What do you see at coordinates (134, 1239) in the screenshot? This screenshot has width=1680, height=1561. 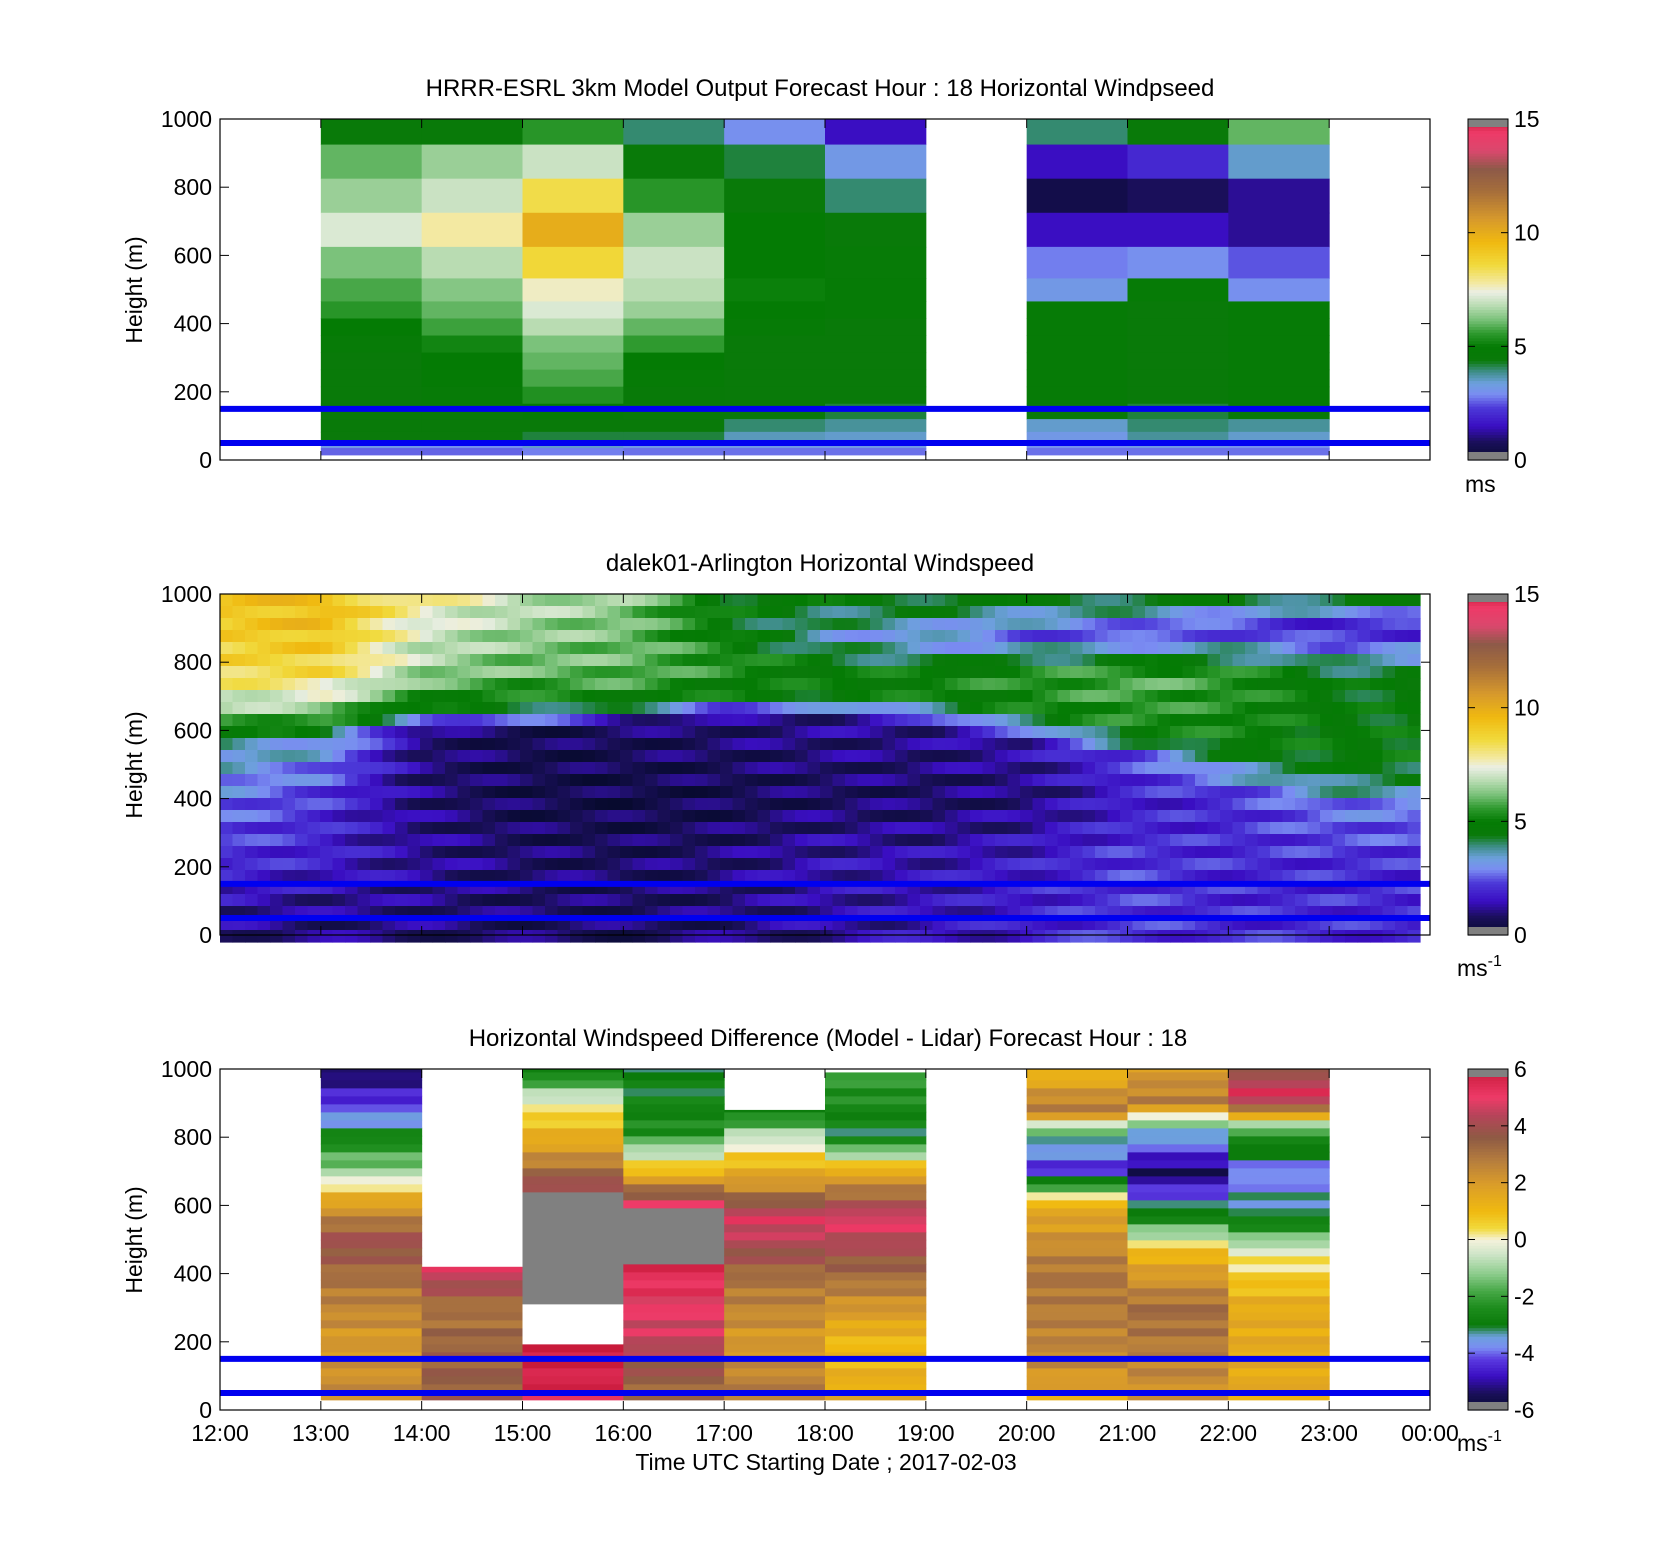 I see `y-axis-label: Height (m)` at bounding box center [134, 1239].